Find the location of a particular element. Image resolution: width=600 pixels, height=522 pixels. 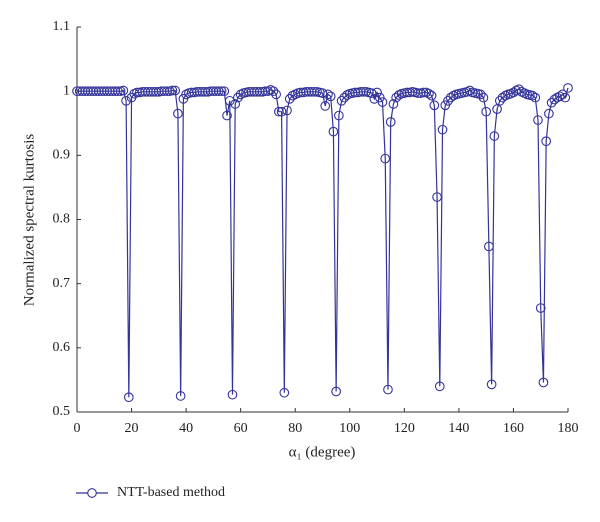

y-tick-label: 0.5 is located at coordinates (62, 411).